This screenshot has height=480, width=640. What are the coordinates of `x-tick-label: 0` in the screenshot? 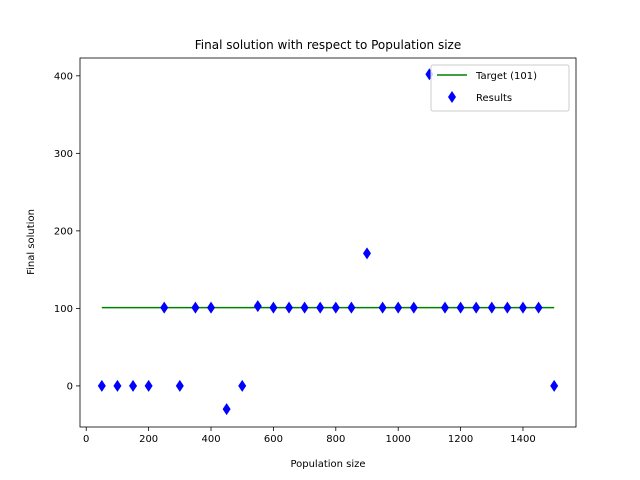 It's located at (86, 439).